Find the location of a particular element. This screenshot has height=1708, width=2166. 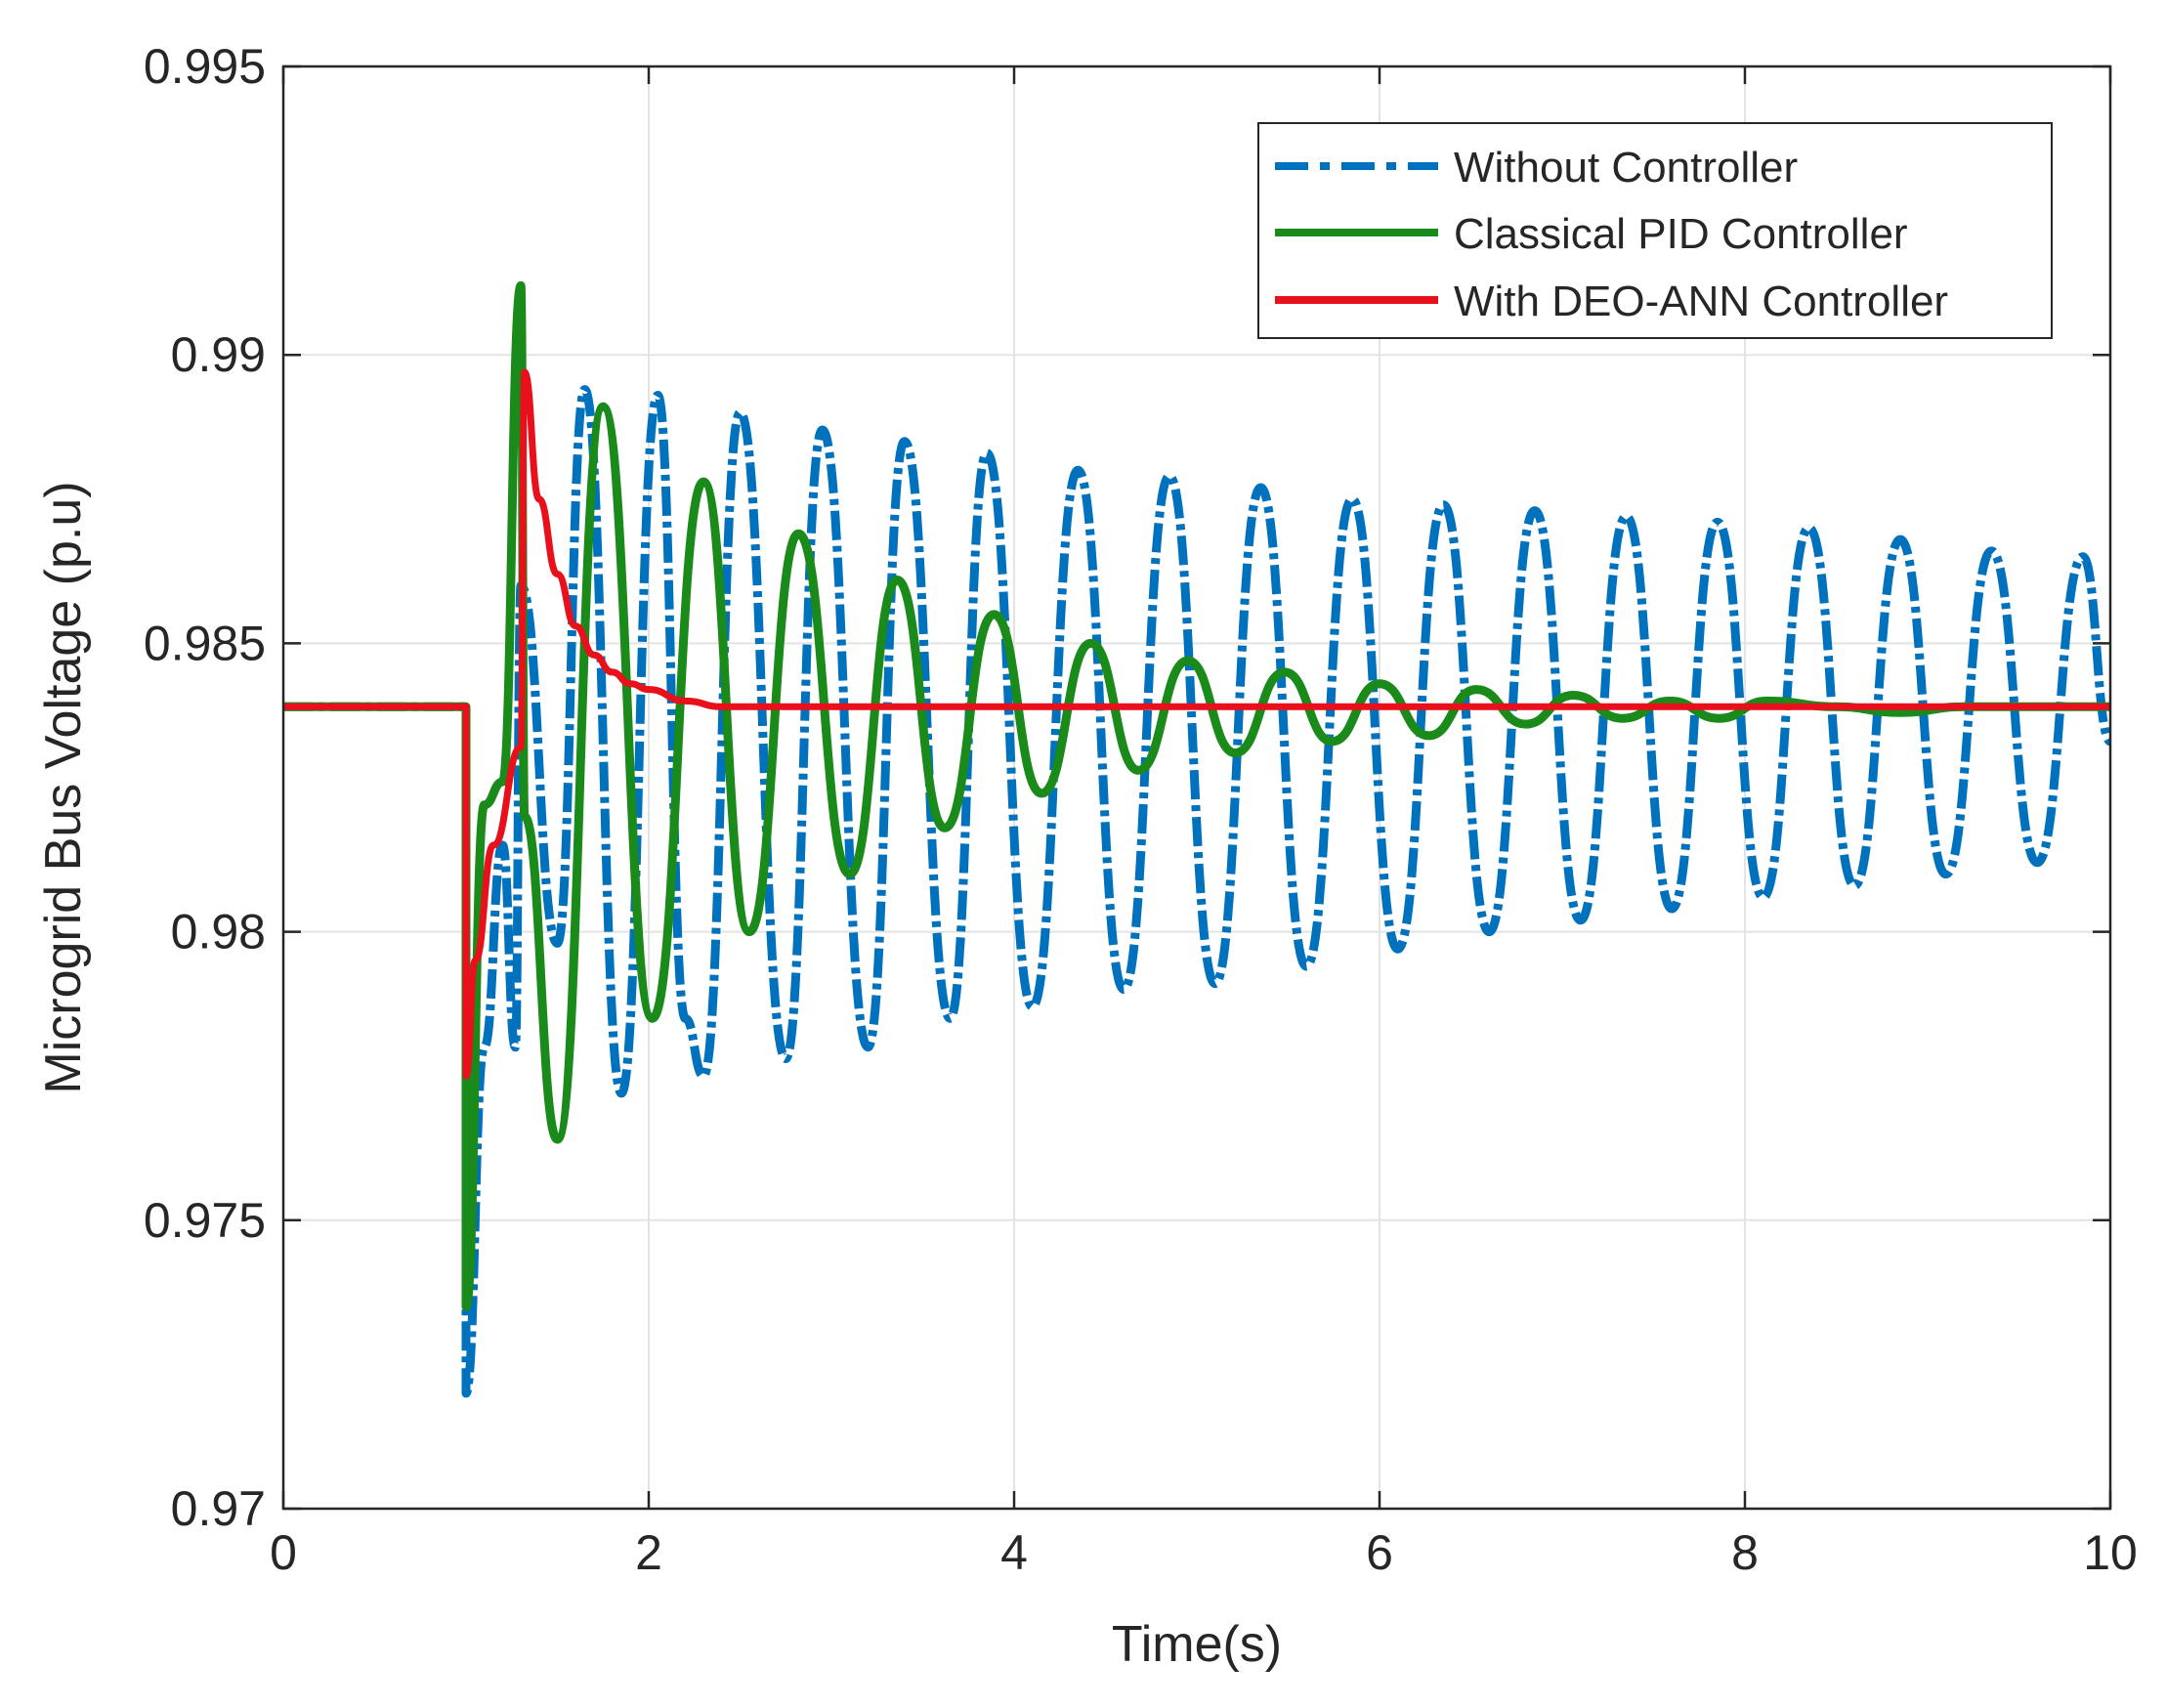

y-tick-label: 0.995 is located at coordinates (205, 66).